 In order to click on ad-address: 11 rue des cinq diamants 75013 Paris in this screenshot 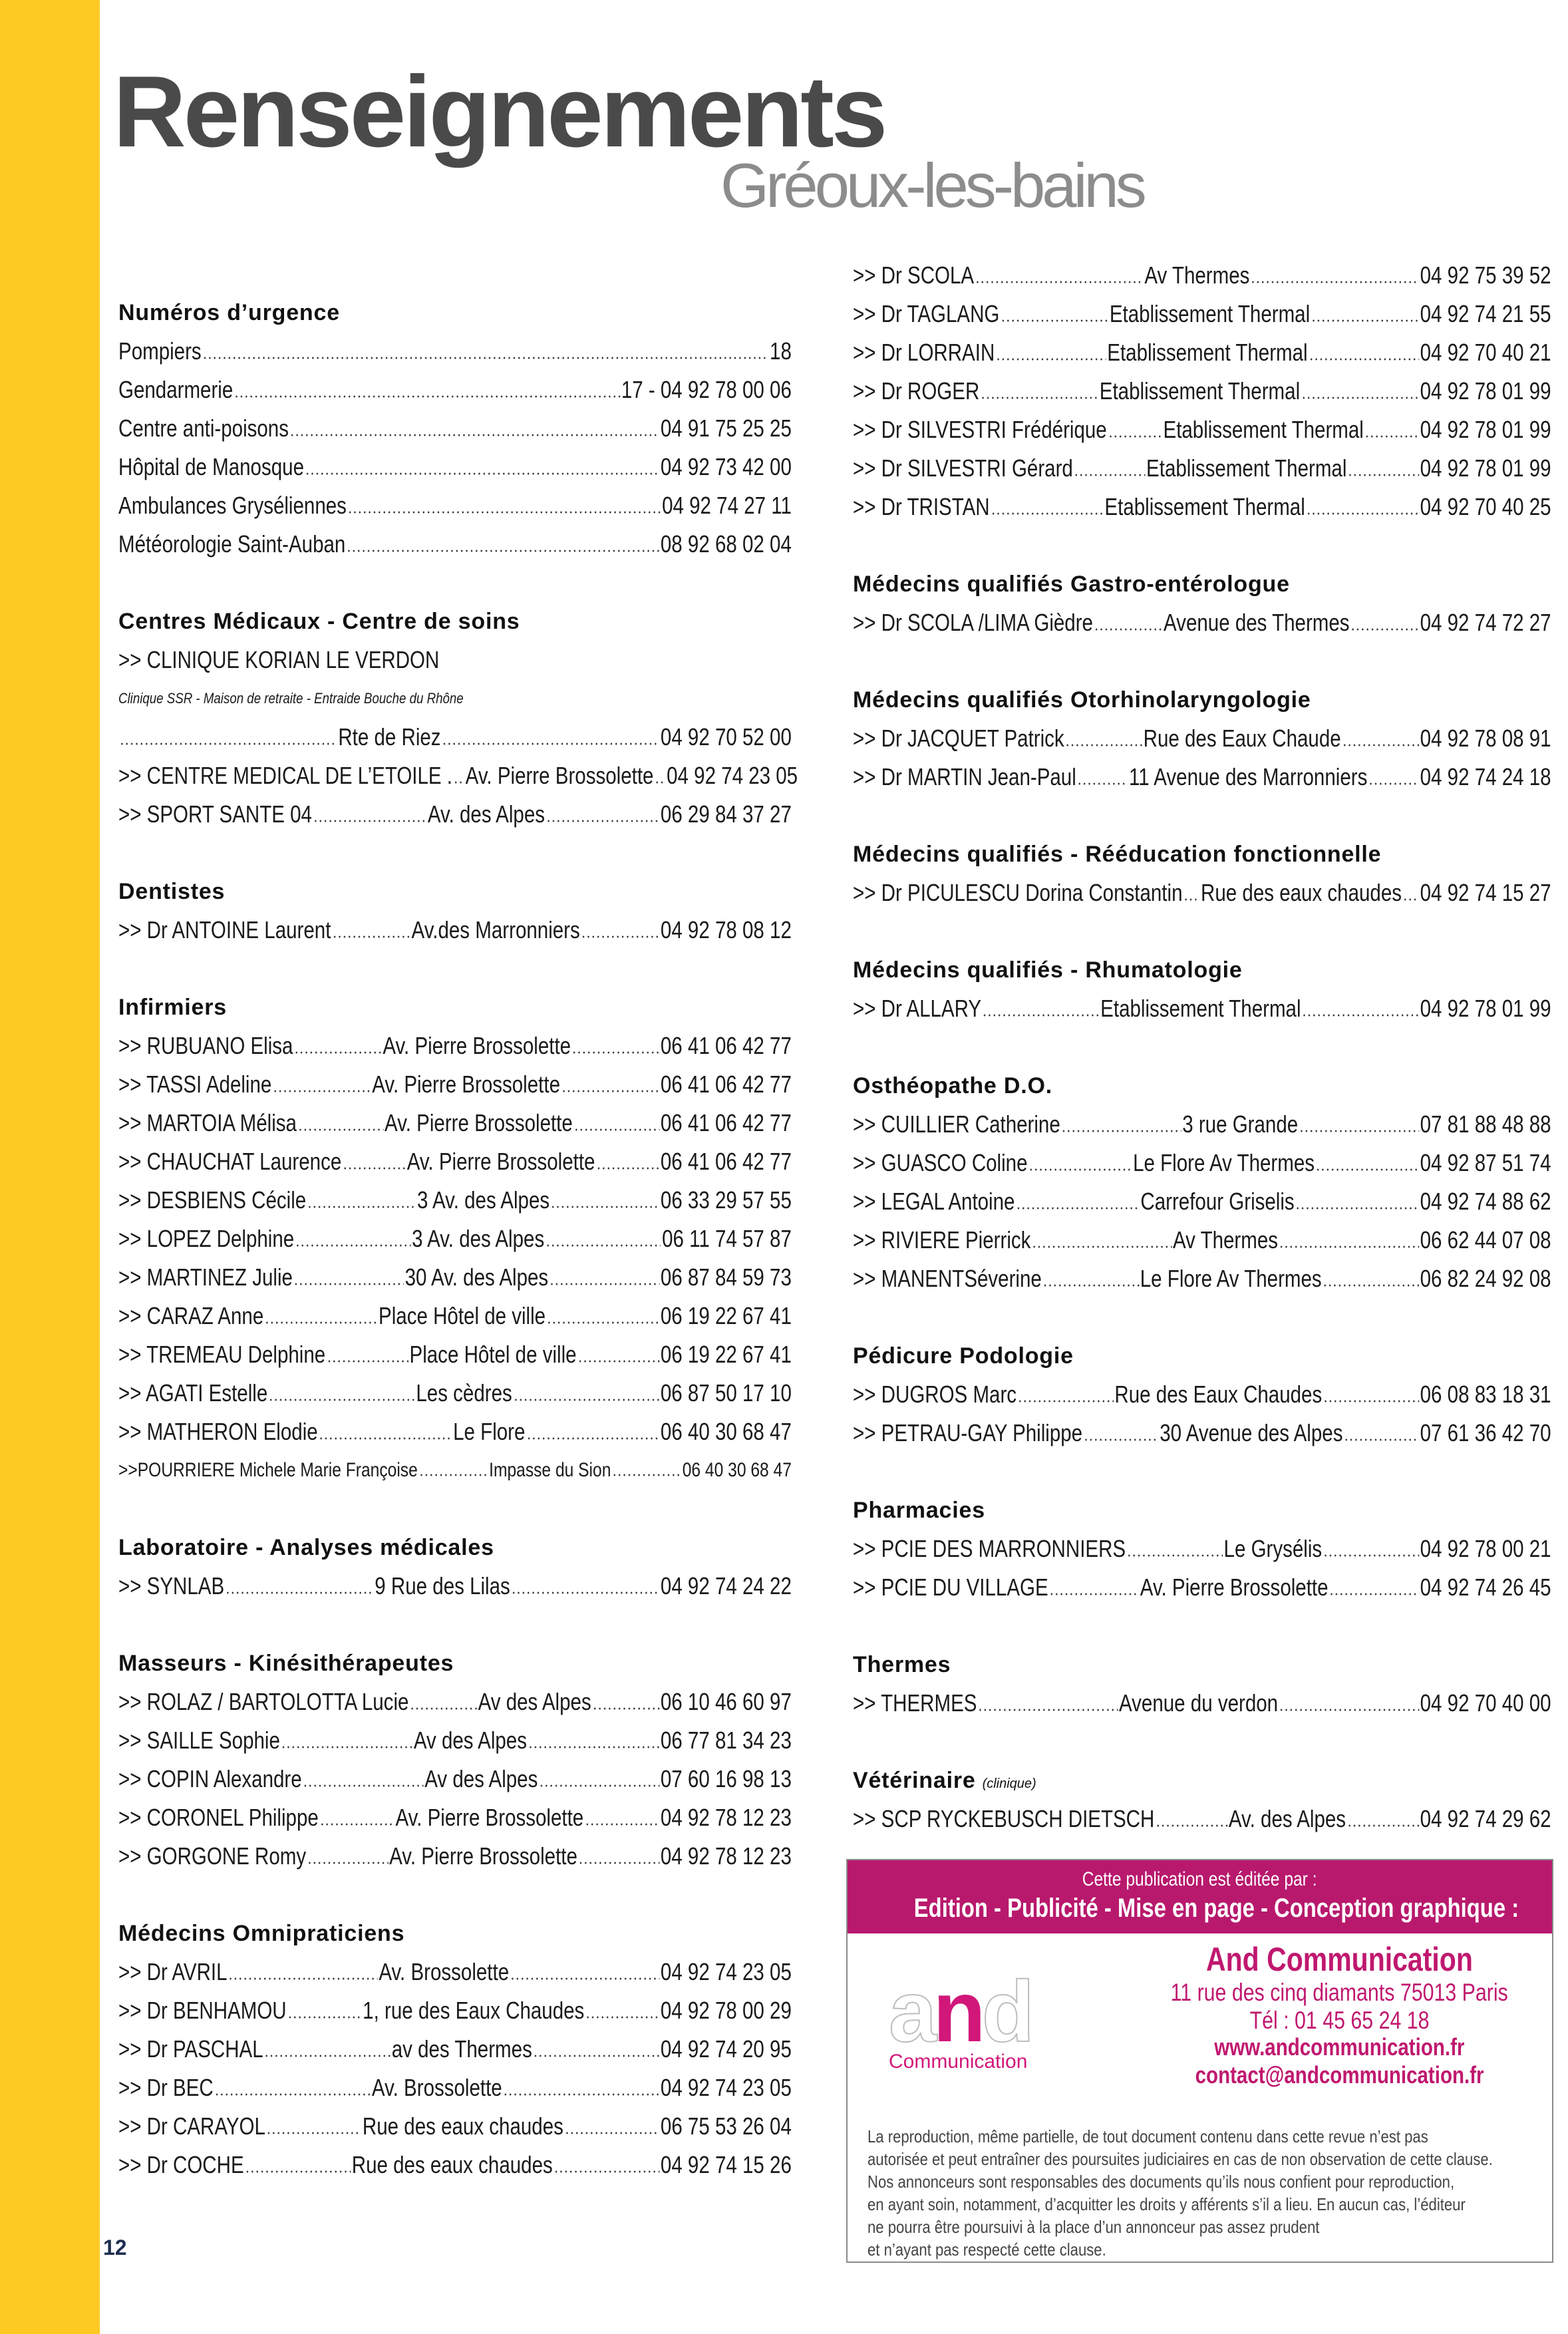, I will do `click(1339, 1992)`.